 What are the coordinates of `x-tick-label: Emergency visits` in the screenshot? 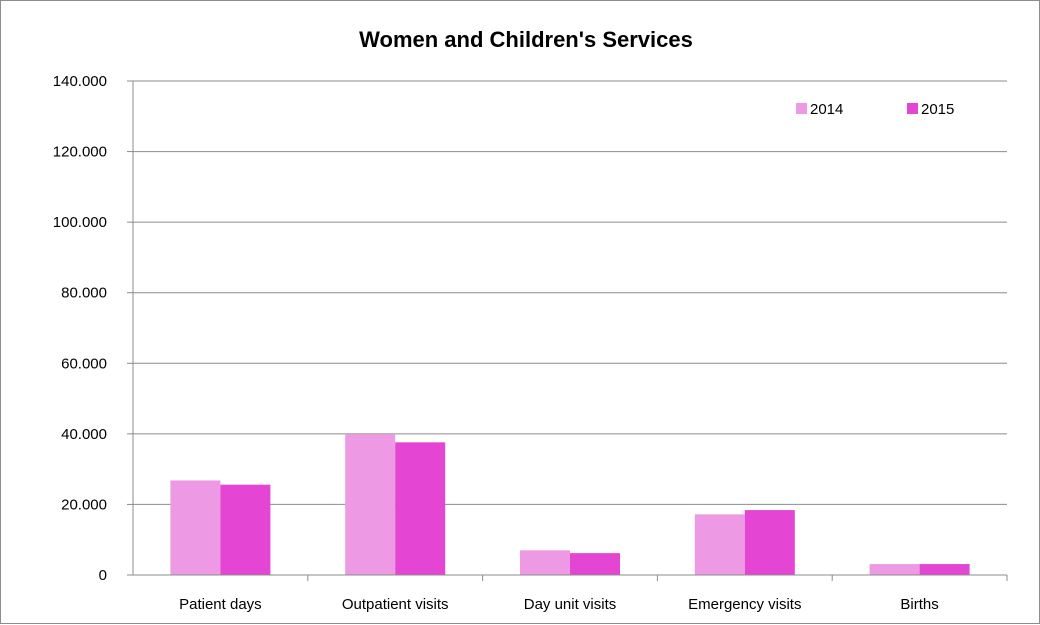 It's located at (744, 604).